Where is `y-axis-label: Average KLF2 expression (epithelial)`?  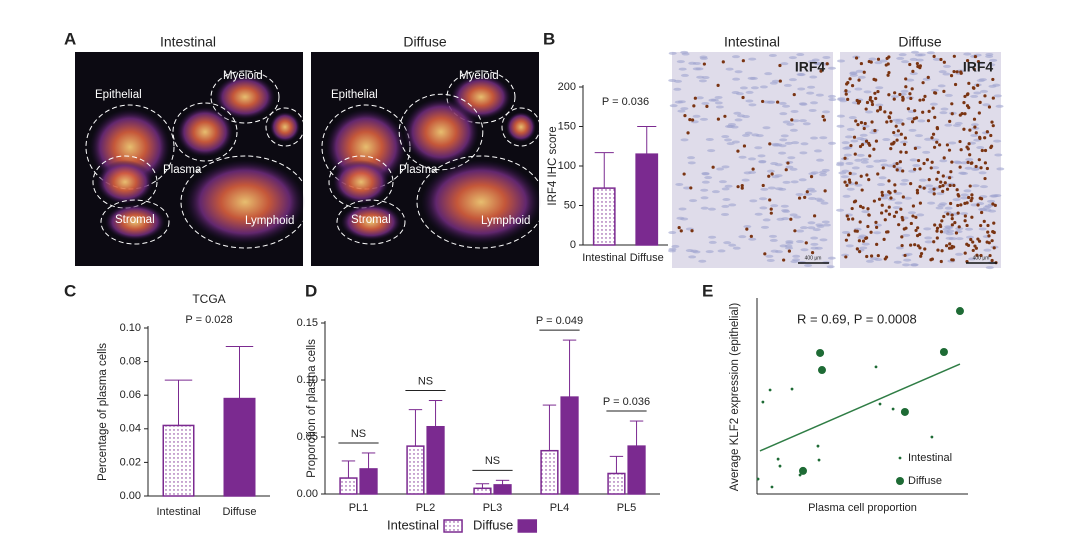 y-axis-label: Average KLF2 expression (epithelial) is located at coordinates (735, 397).